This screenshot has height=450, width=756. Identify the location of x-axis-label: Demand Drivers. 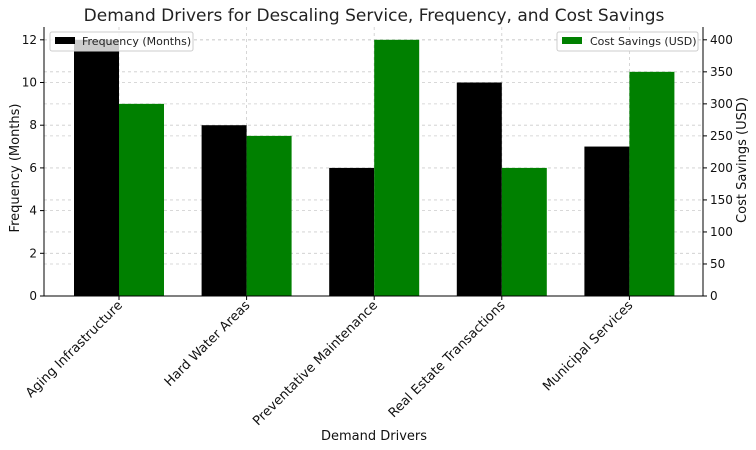
(374, 436).